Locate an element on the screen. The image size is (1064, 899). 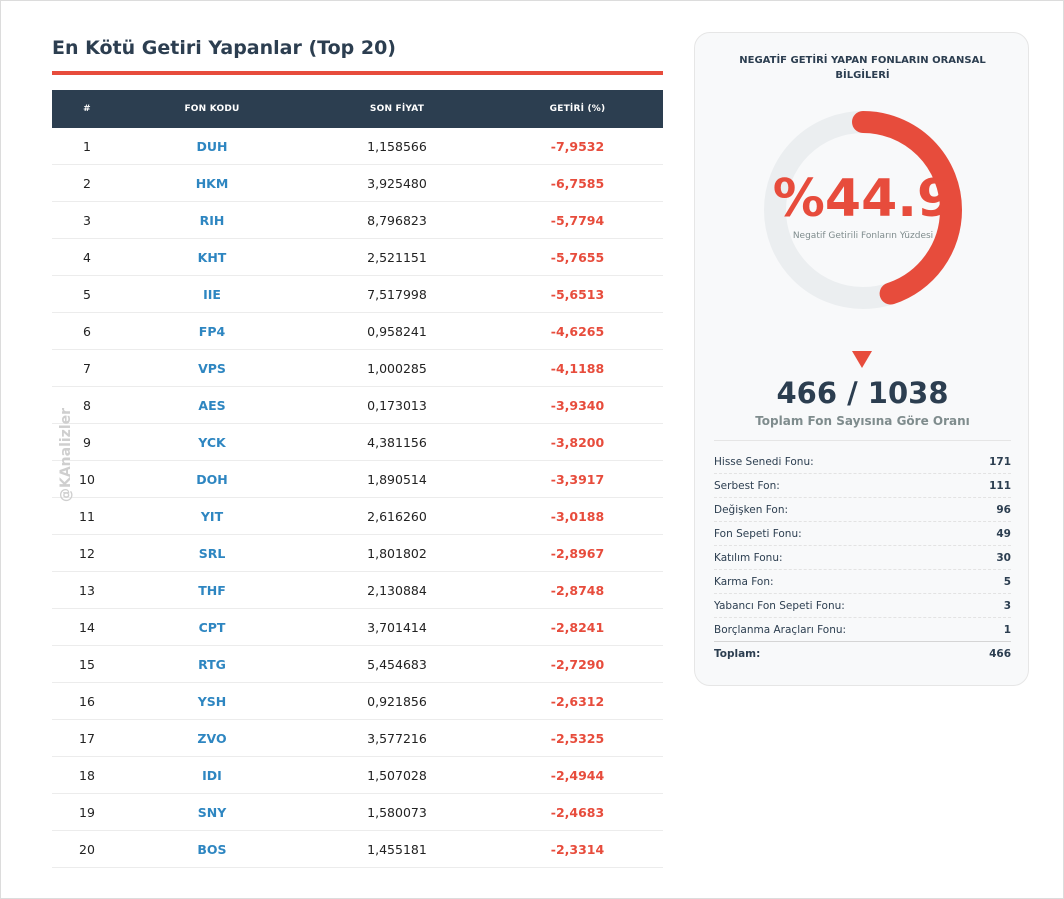
header-rank: # is located at coordinates (87, 109).